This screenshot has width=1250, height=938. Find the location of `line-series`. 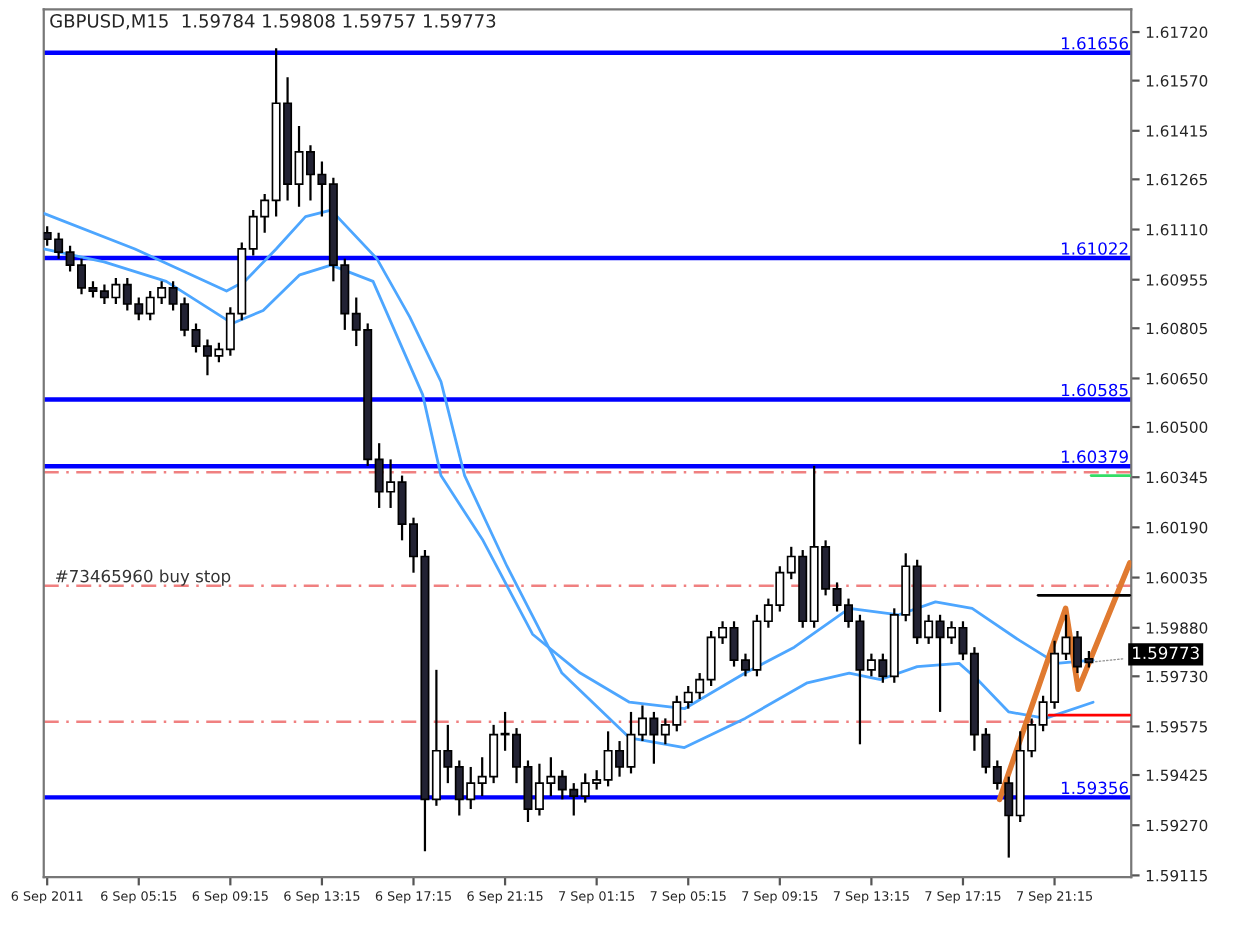

line-series is located at coordinates (1064, 681).